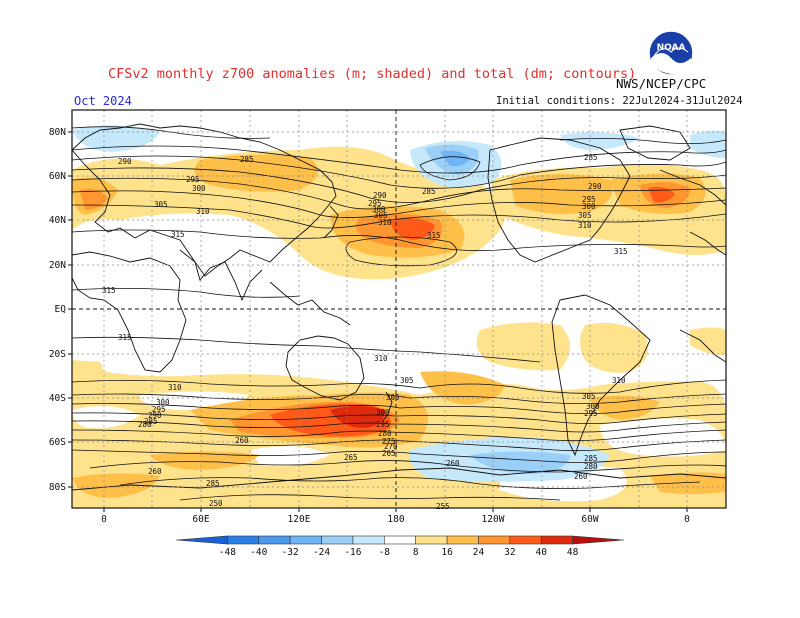 The height and width of the screenshot is (618, 800). What do you see at coordinates (509, 552) in the screenshot?
I see `colorbar-label: 32` at bounding box center [509, 552].